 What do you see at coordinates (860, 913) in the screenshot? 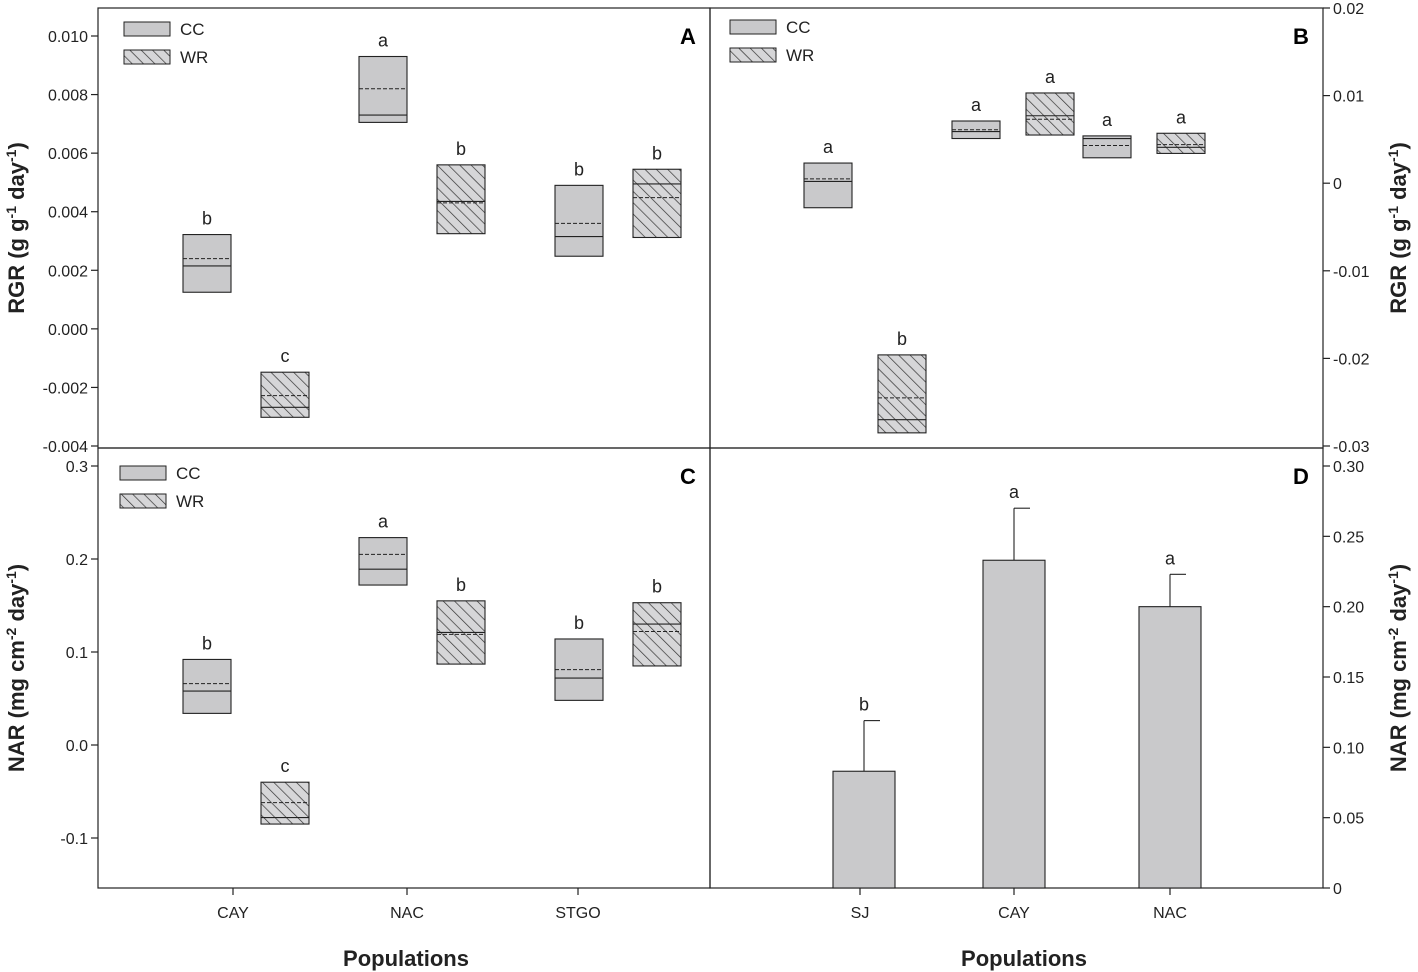
I see `xtick-label-panel-d-sj: SJ` at bounding box center [860, 913].